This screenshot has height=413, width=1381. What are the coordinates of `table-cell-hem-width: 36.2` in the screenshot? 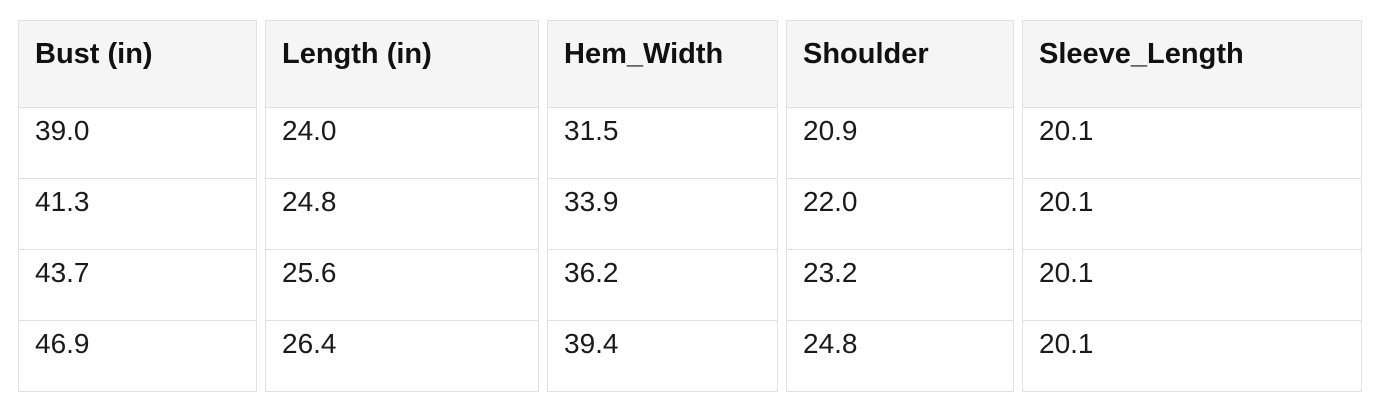 It's located at (662, 285).